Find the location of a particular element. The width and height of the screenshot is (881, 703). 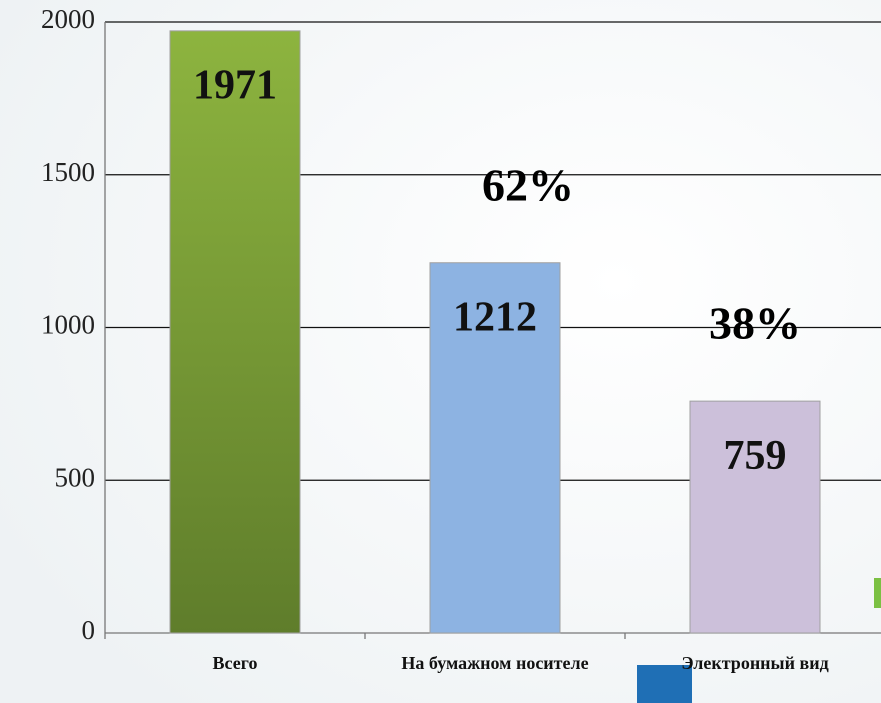

value-label: 759 is located at coordinates (755, 456).